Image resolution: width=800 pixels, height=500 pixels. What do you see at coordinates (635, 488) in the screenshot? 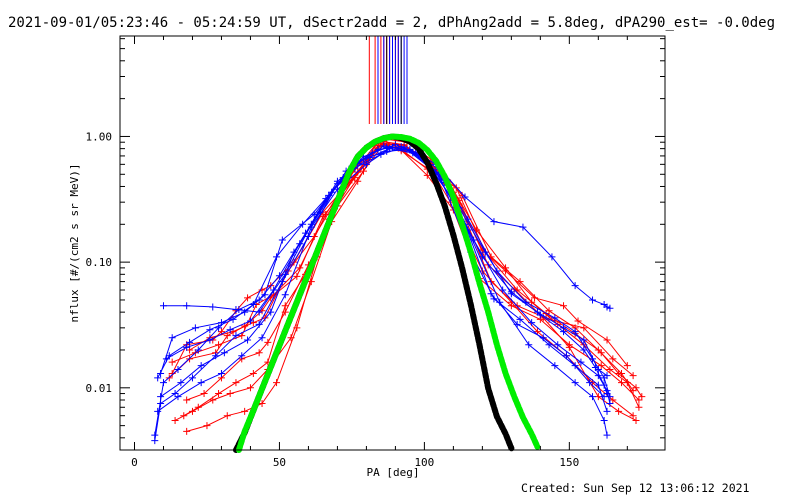
I see `created-timestamp: Created: Sun Sep 12 13:06:12 2021` at bounding box center [635, 488].